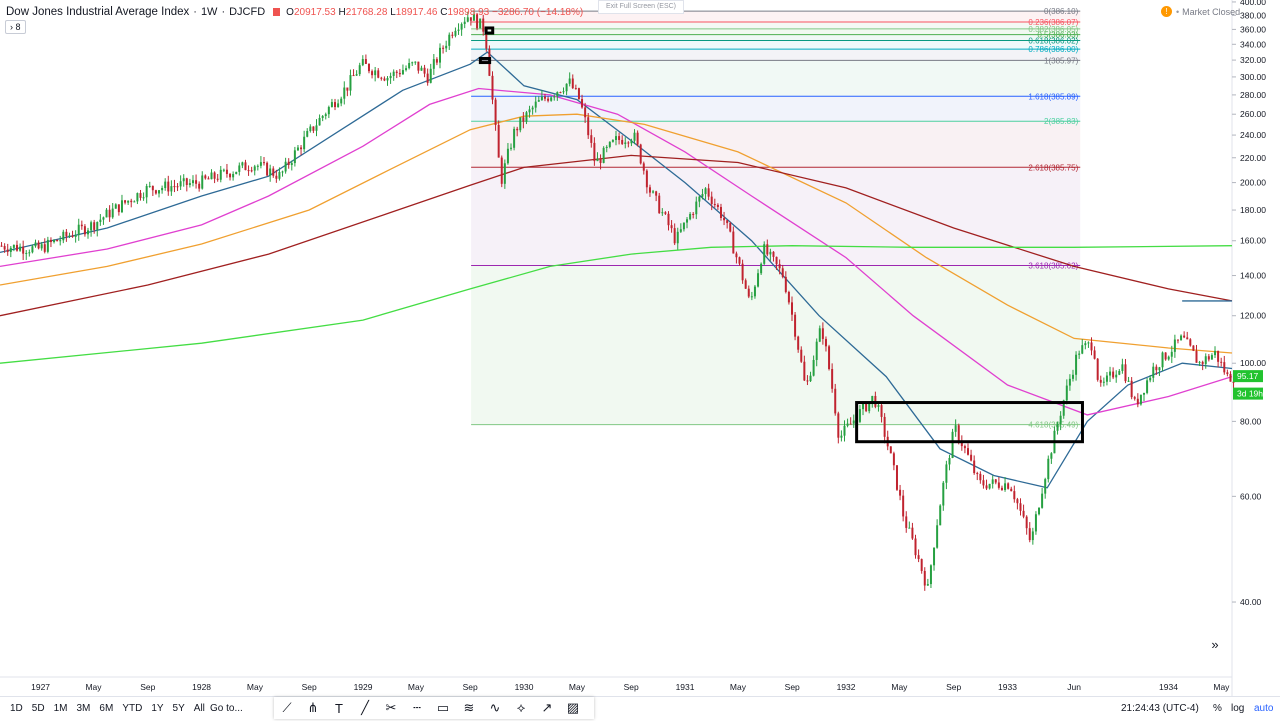 The image size is (1280, 721). Describe the element at coordinates (1215, 644) in the screenshot. I see `double-chevron-right-icon: »` at that location.